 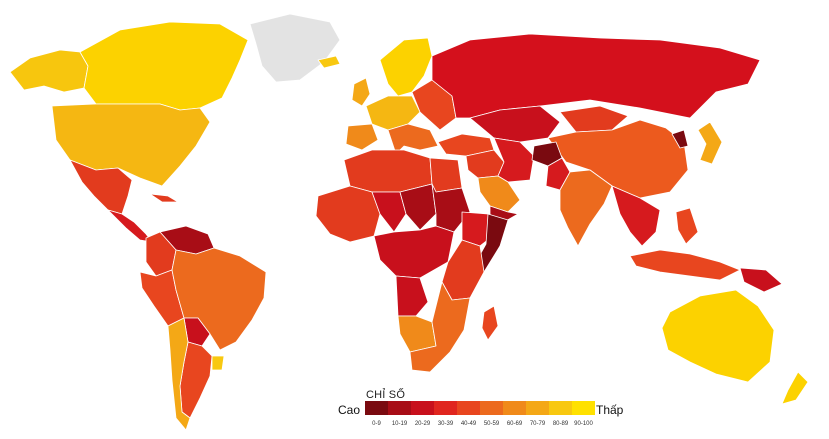 I want to click on region-australia, so click(x=718, y=336).